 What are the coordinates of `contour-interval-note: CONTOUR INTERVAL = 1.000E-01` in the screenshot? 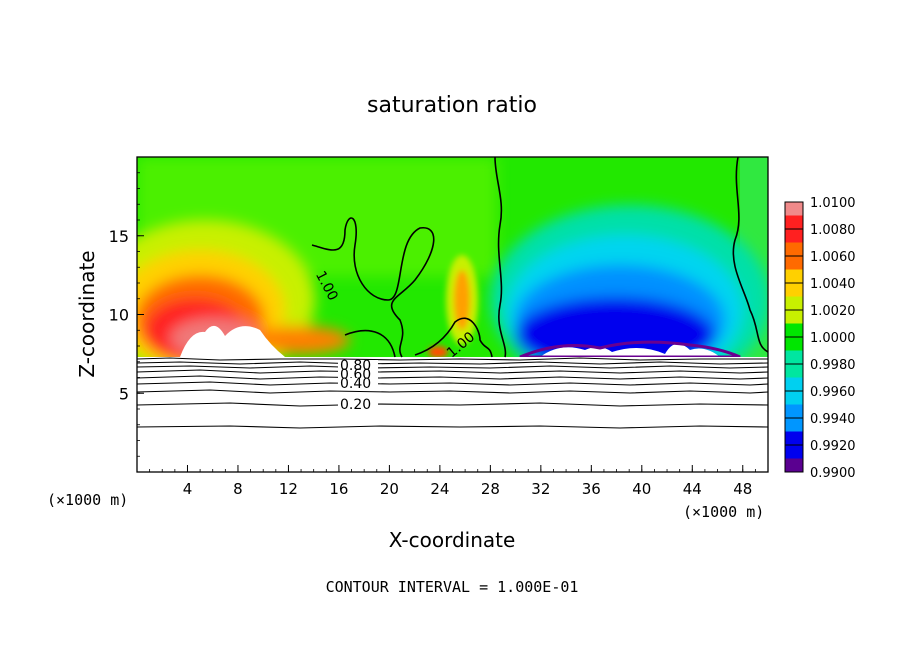 It's located at (452, 587).